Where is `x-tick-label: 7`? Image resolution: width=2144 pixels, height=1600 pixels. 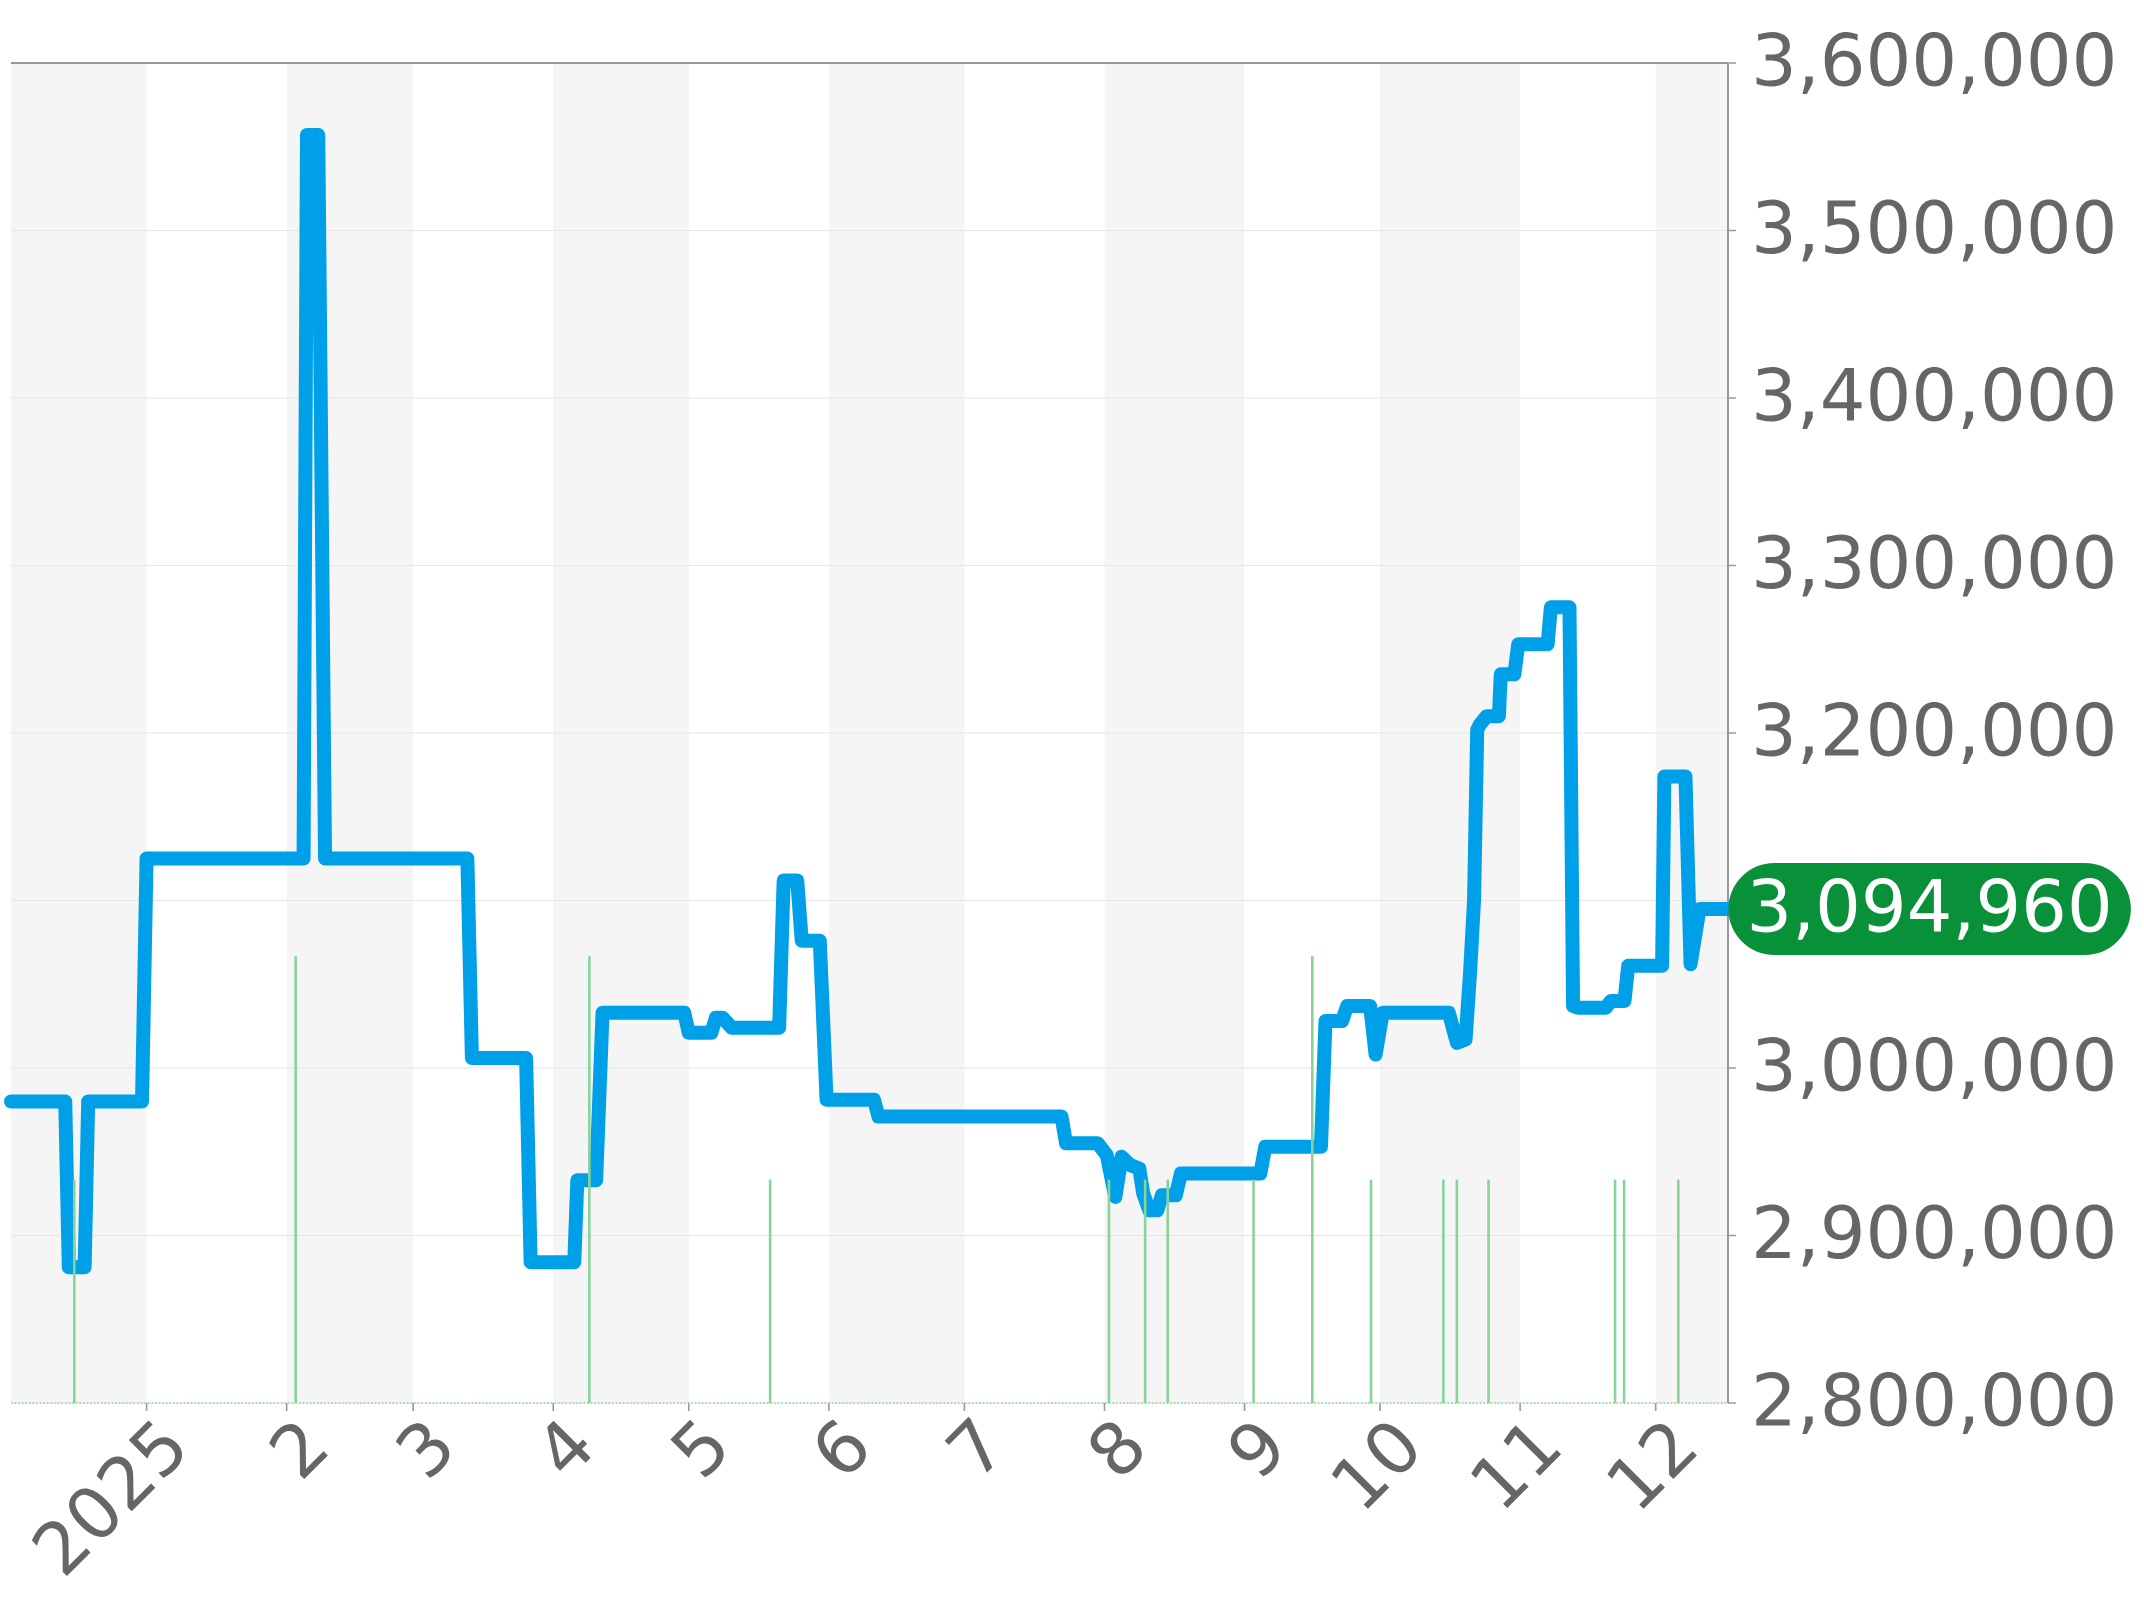
x-tick-label: 7 is located at coordinates (968, 1444).